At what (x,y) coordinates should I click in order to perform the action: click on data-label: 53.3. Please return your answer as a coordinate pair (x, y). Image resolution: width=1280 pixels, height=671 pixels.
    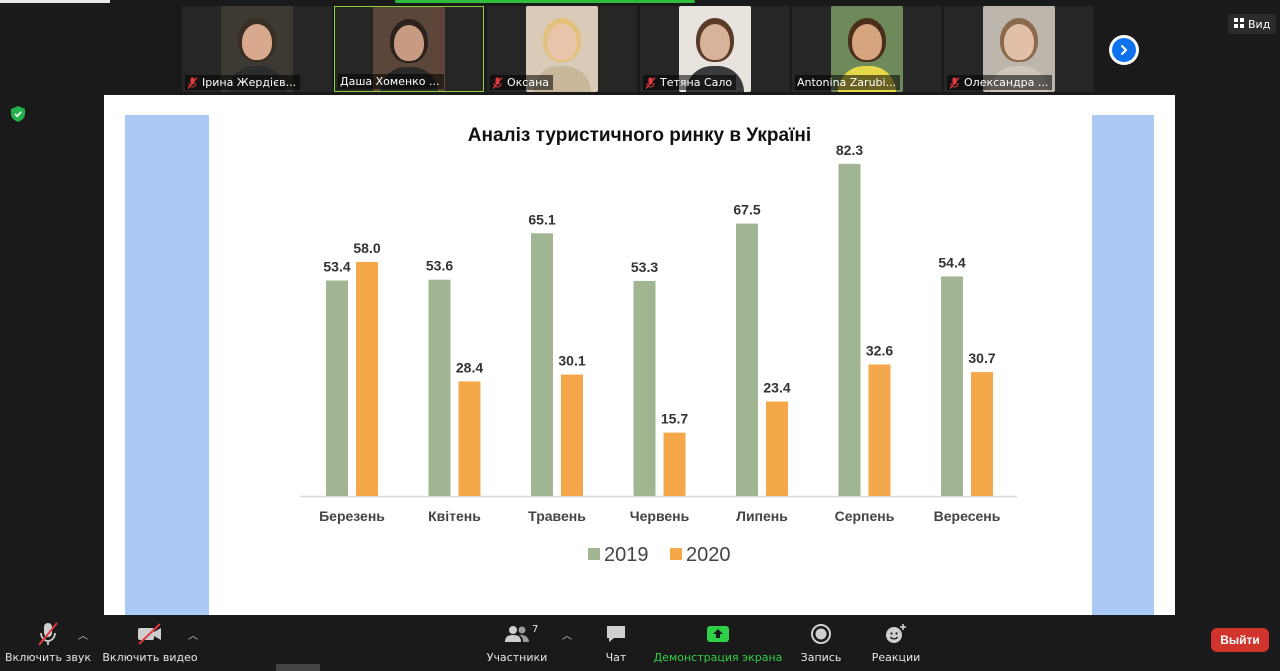
    Looking at the image, I should click on (644, 267).